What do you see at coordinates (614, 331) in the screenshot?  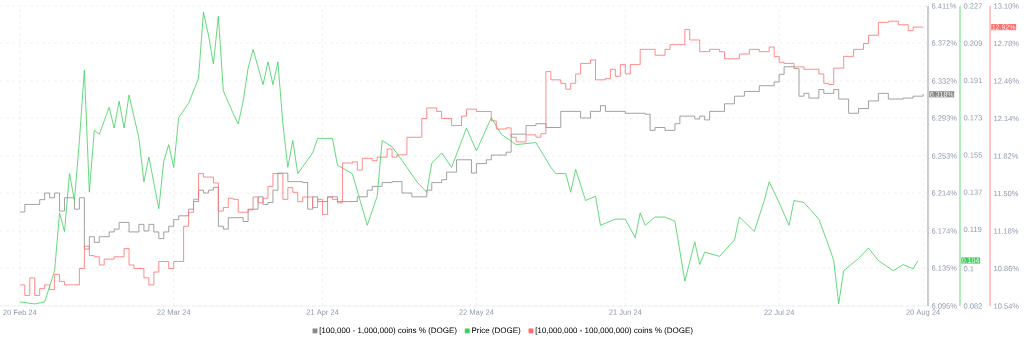 I see `legend-label: [10,000,000 - 100,000,000) coins % (DOGE)` at bounding box center [614, 331].